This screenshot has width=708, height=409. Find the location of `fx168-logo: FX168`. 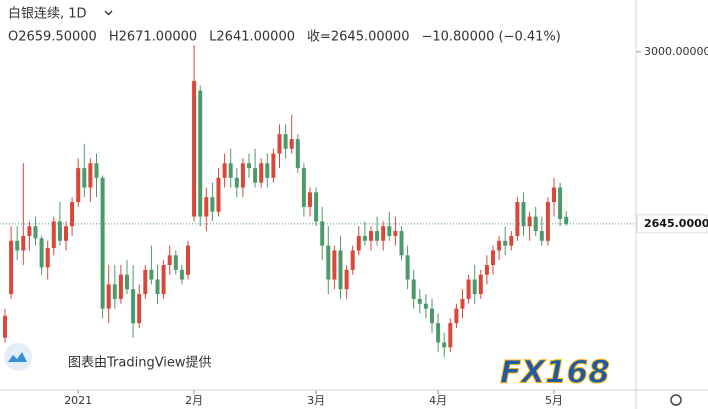

fx168-logo: FX168 is located at coordinates (555, 373).